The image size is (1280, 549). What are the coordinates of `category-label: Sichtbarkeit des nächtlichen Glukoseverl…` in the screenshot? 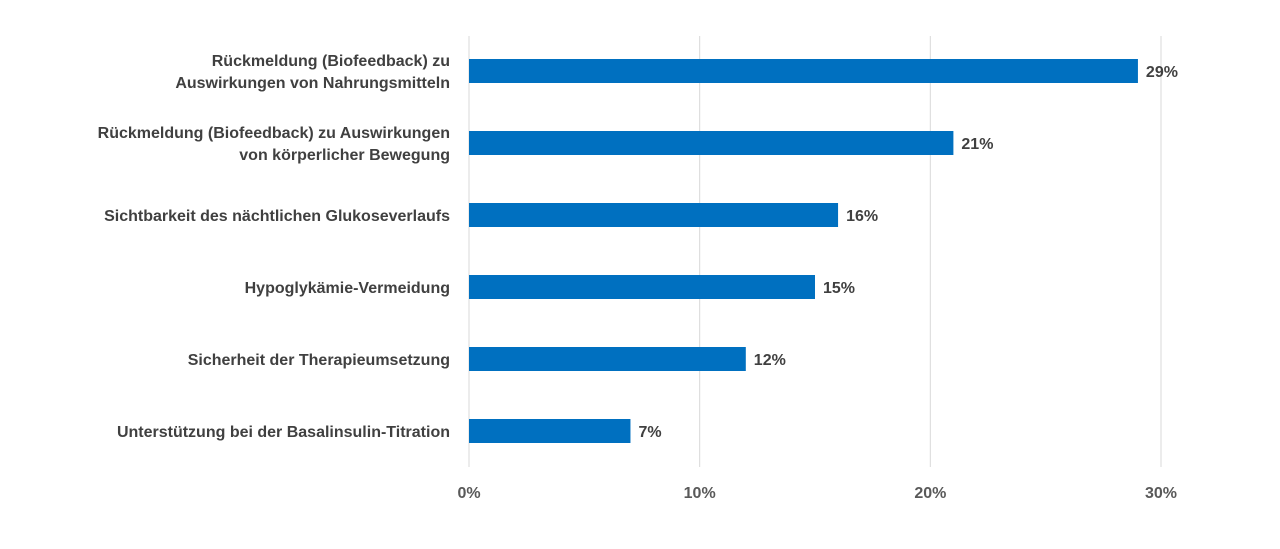 It's located at (277, 216).